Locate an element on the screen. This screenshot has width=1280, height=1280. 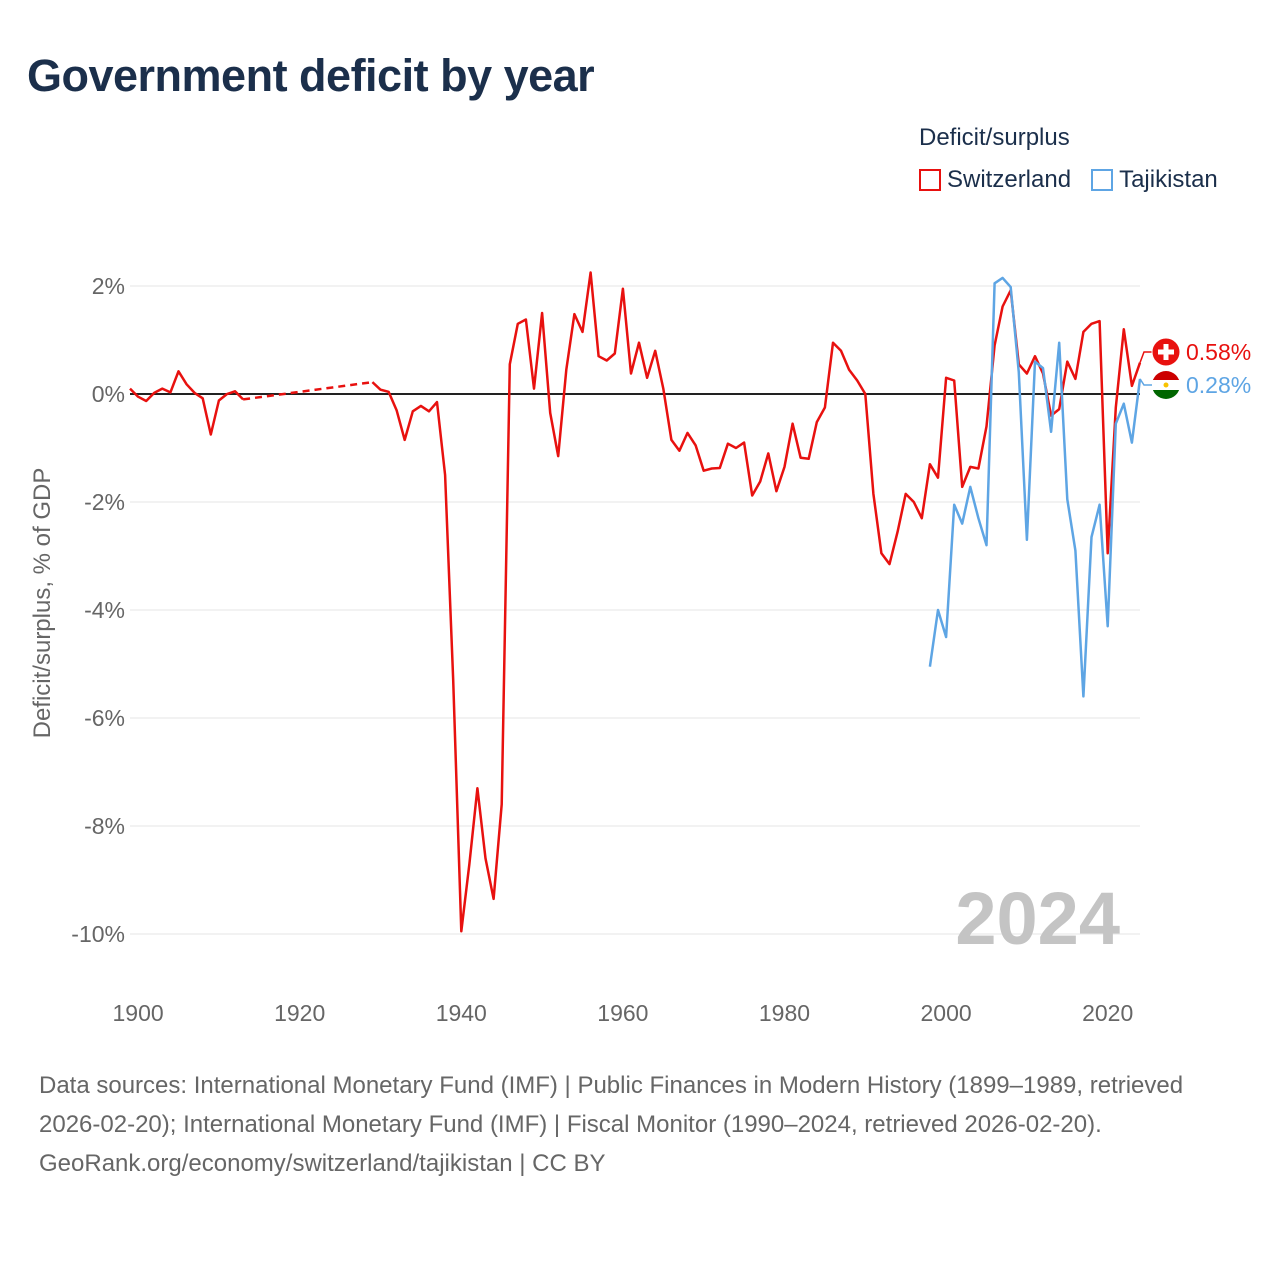
legend-label-tajikistan: Tajikistan is located at coordinates (1168, 179).